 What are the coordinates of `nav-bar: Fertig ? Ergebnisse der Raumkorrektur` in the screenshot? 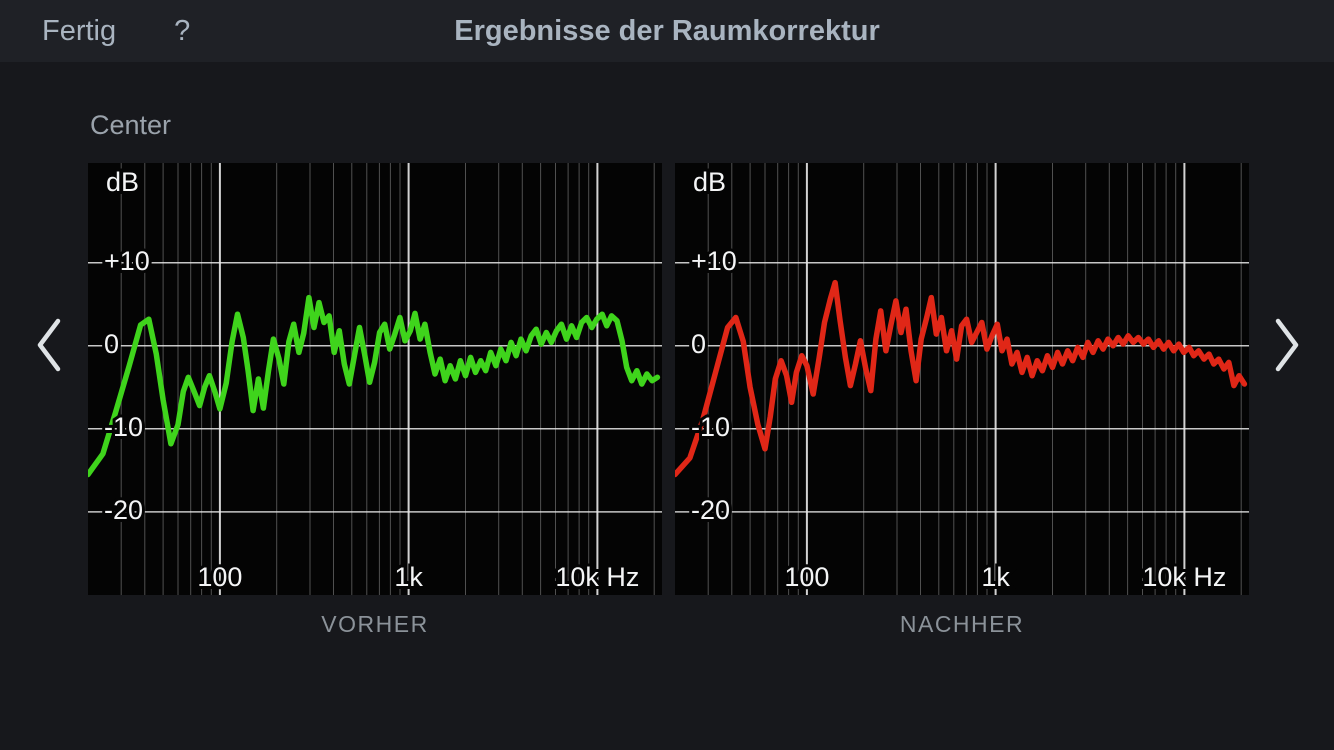 It's located at (667, 31).